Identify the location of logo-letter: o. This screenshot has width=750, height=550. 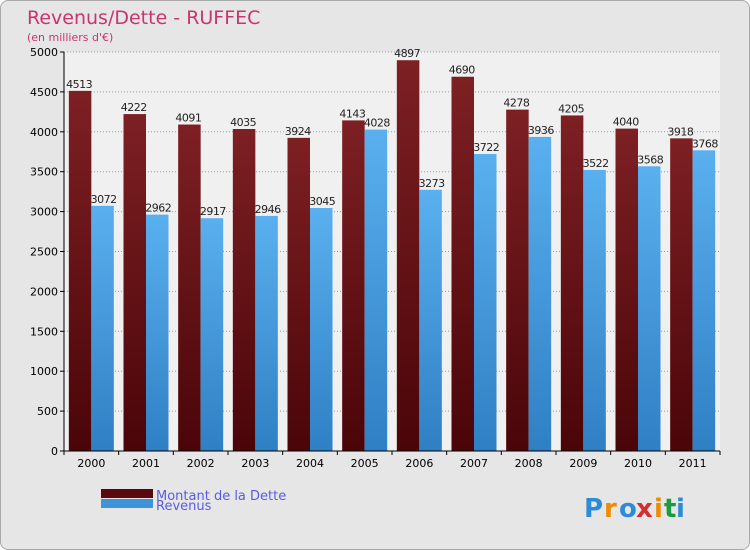
(628, 509).